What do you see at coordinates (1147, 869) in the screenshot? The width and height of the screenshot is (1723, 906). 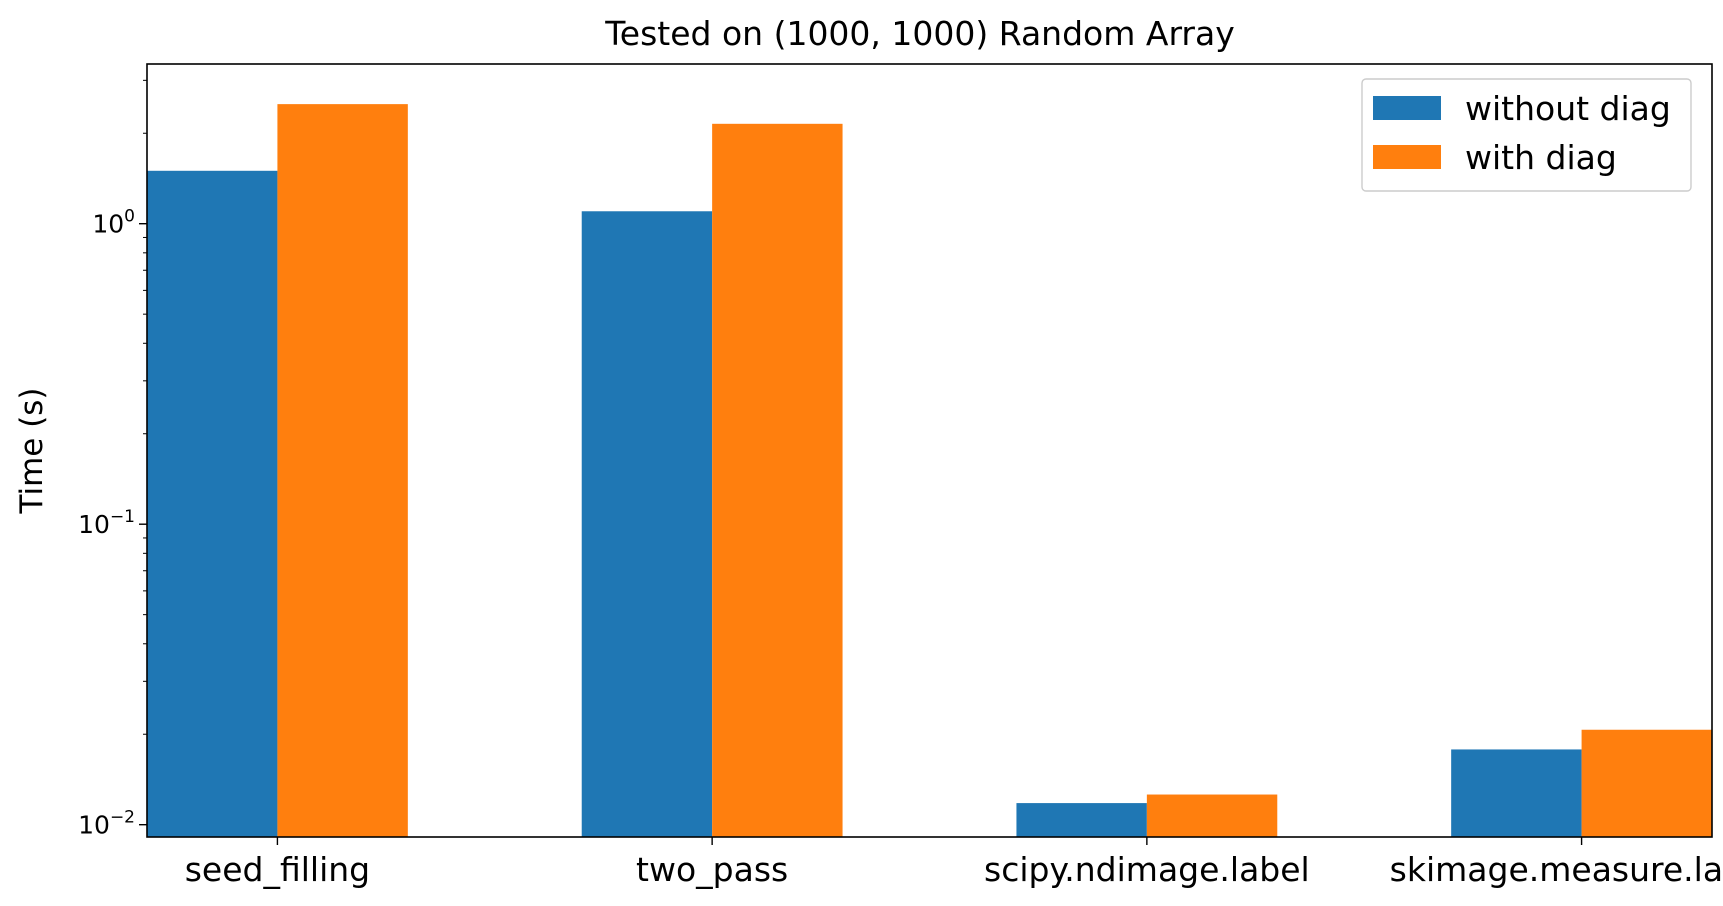 I see `x-tick-label: scipy.ndimage.label` at bounding box center [1147, 869].